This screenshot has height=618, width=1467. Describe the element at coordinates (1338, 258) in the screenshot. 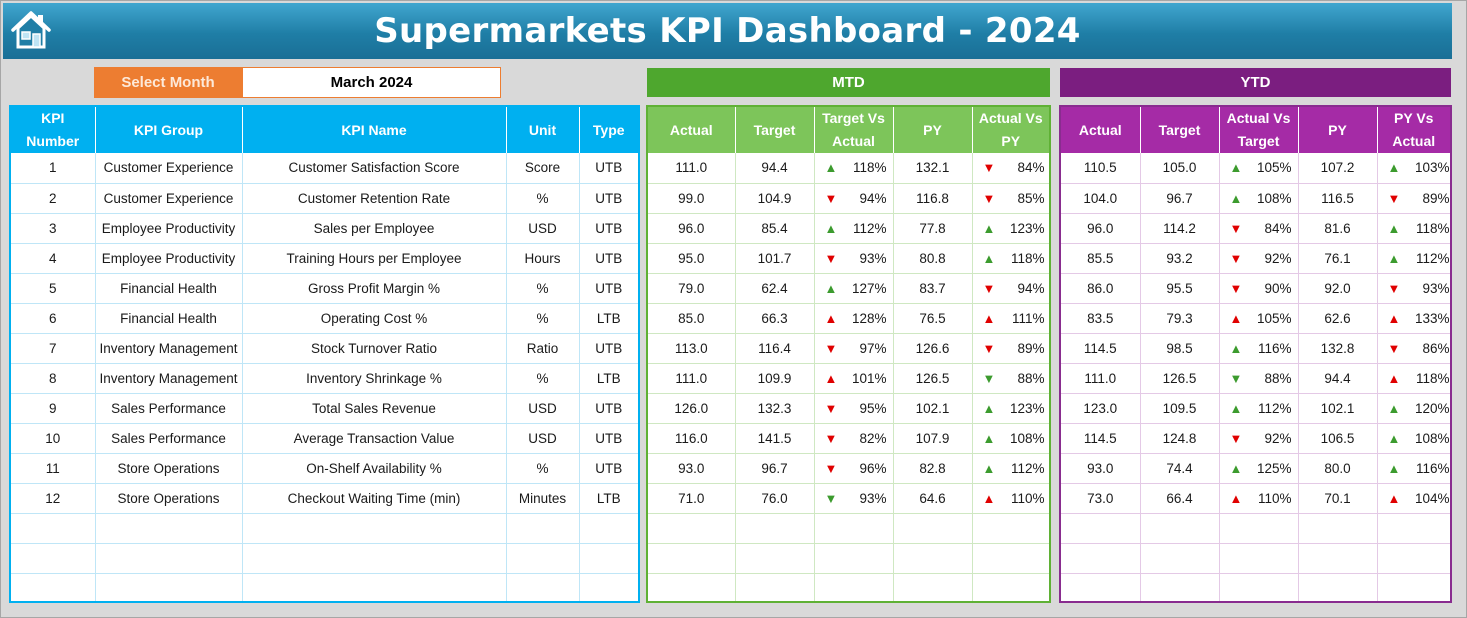

I see `ytd-py-cell: 76.1` at that location.